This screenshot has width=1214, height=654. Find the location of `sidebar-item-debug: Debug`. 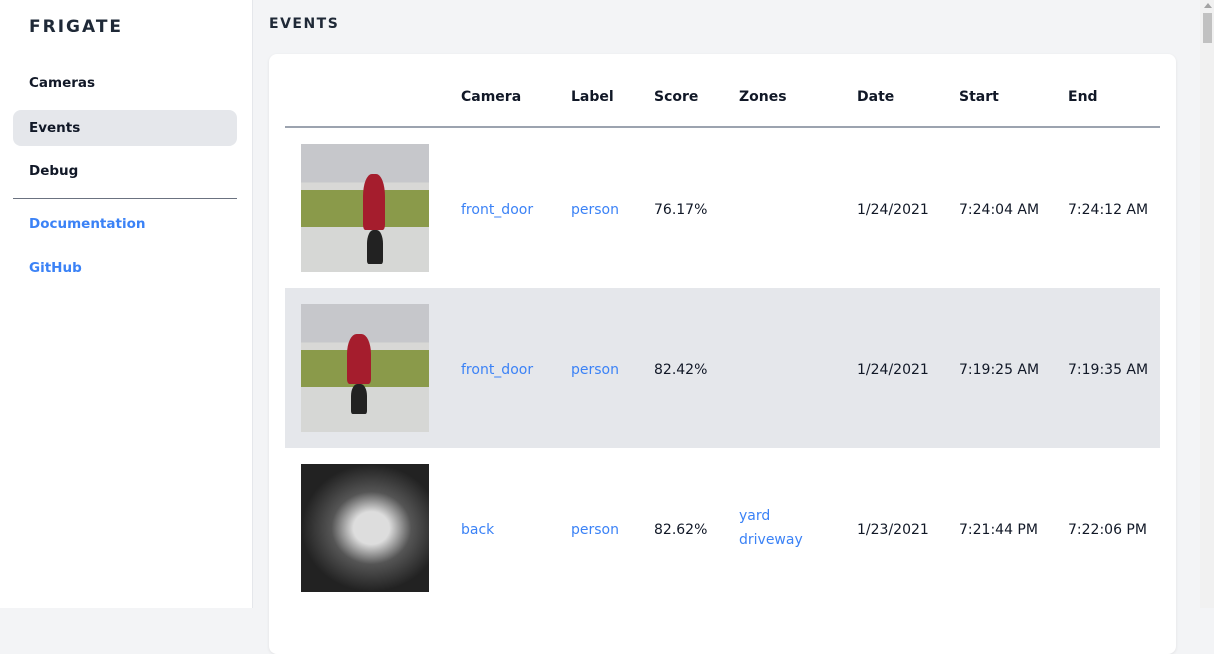

sidebar-item-debug: Debug is located at coordinates (54, 171).